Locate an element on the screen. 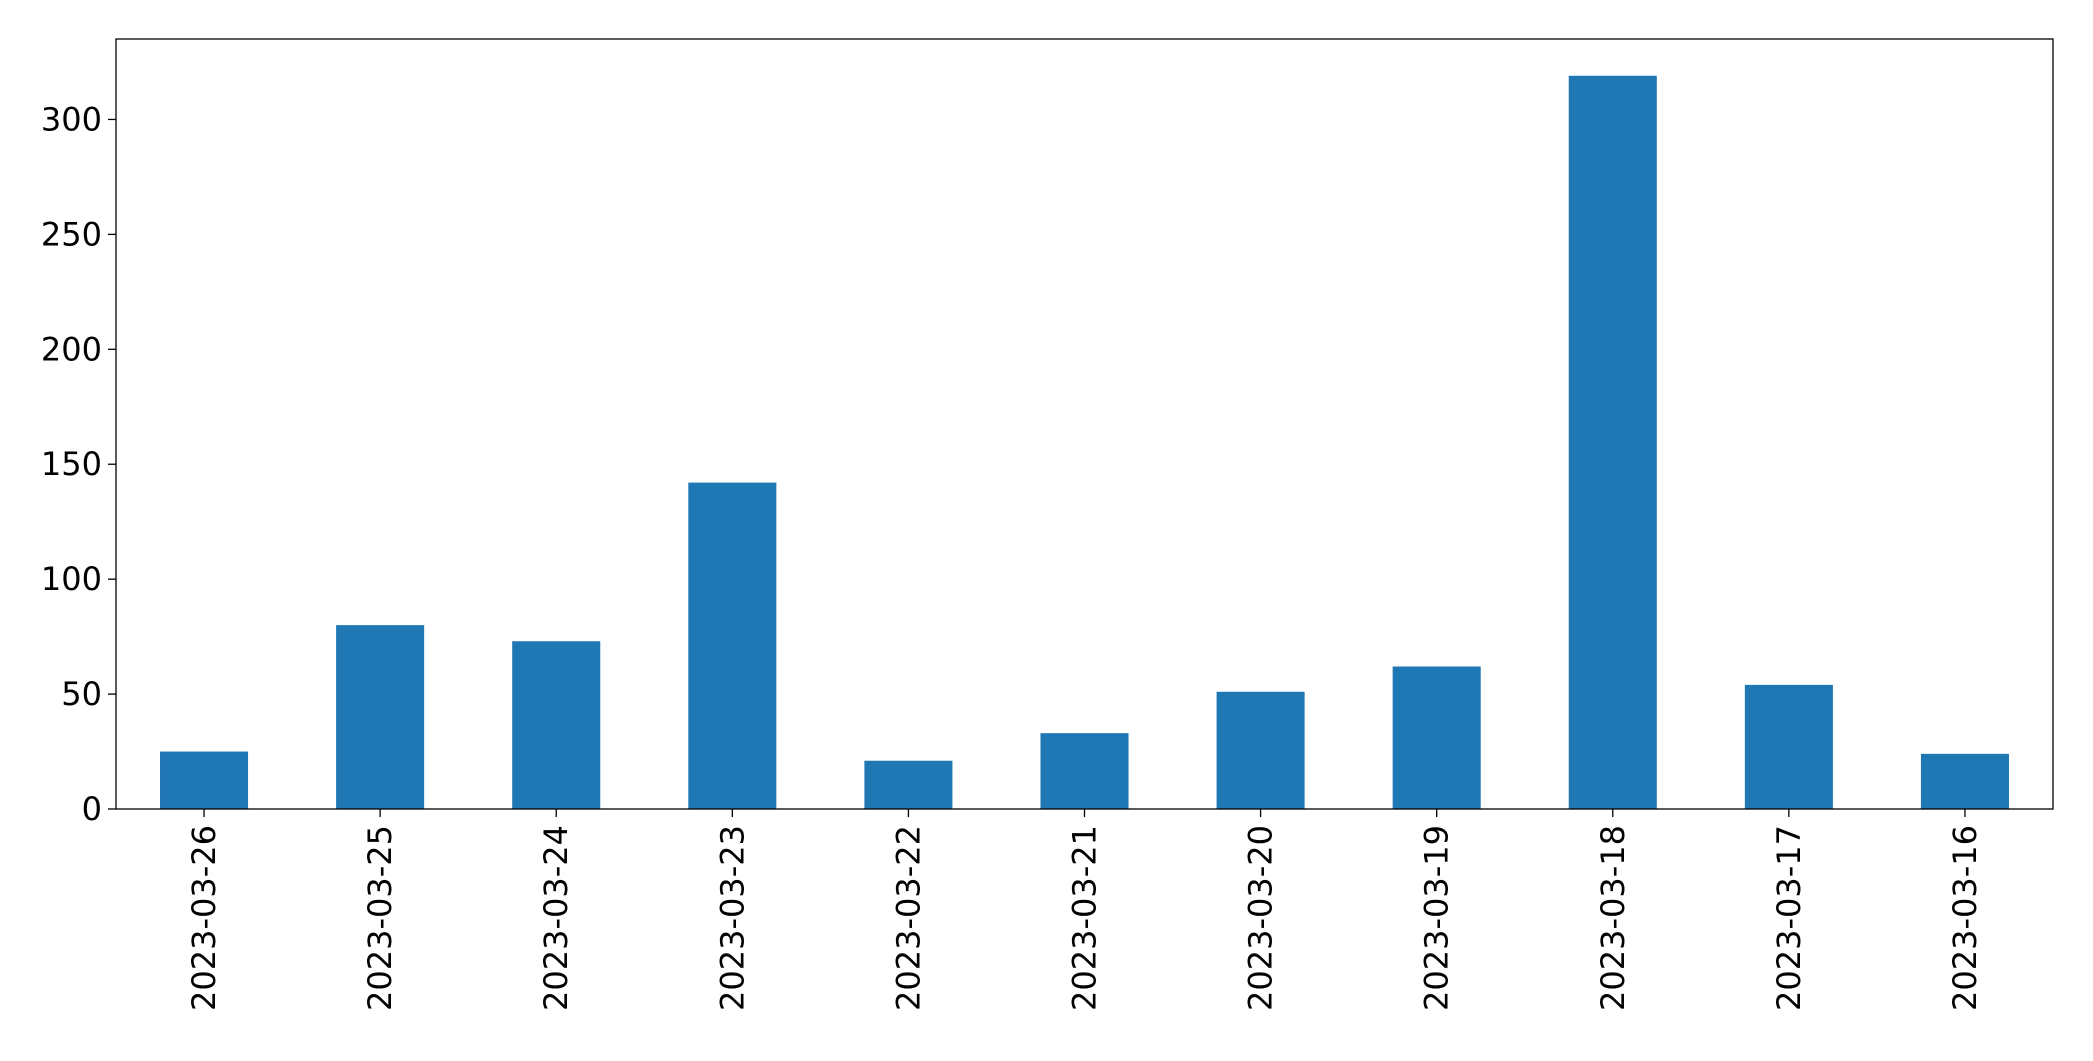 The width and height of the screenshot is (2093, 1061). x-tick-label: 2023-03-19 is located at coordinates (1437, 918).